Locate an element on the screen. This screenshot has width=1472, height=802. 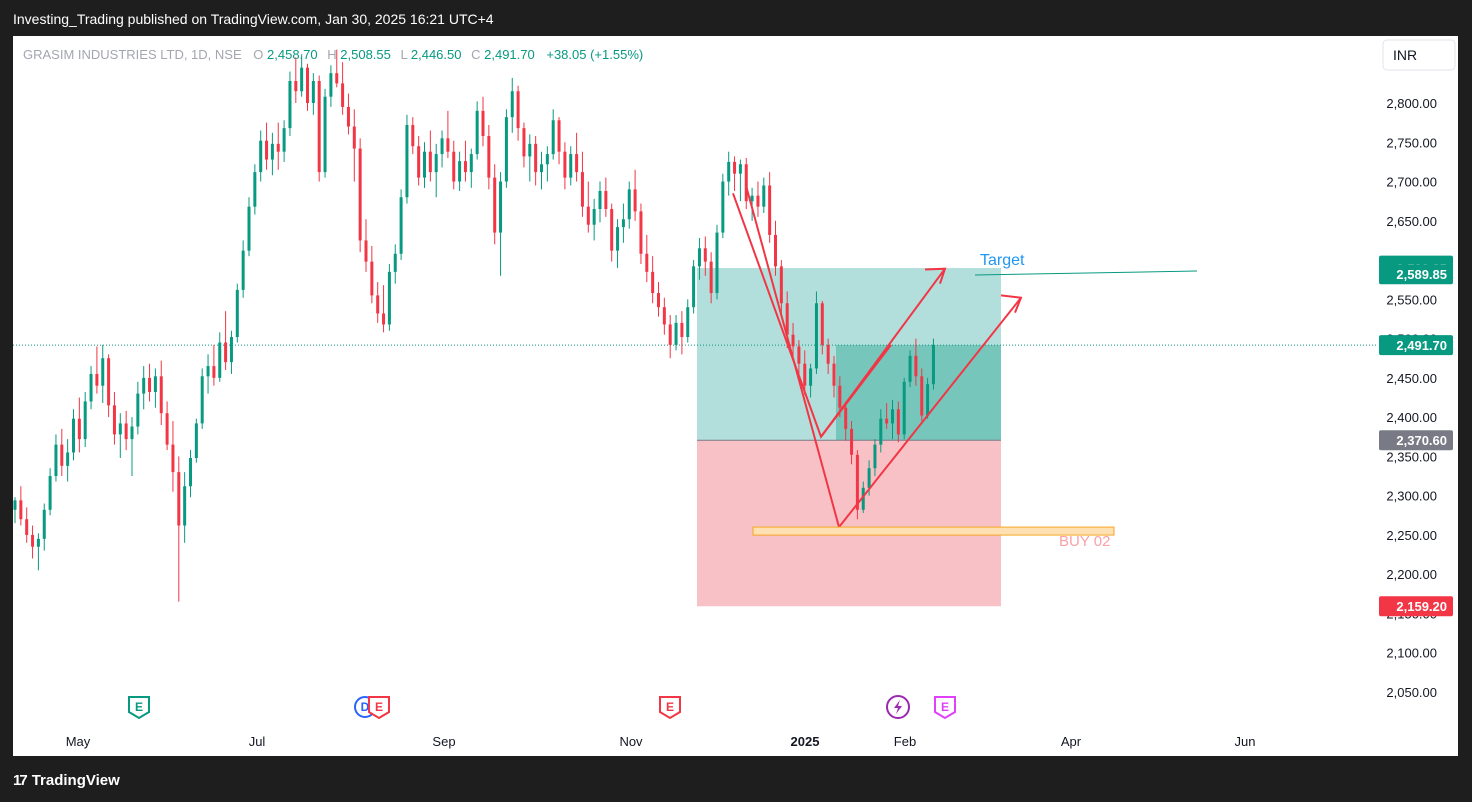
earnings-badge is located at coordinates (670, 708).